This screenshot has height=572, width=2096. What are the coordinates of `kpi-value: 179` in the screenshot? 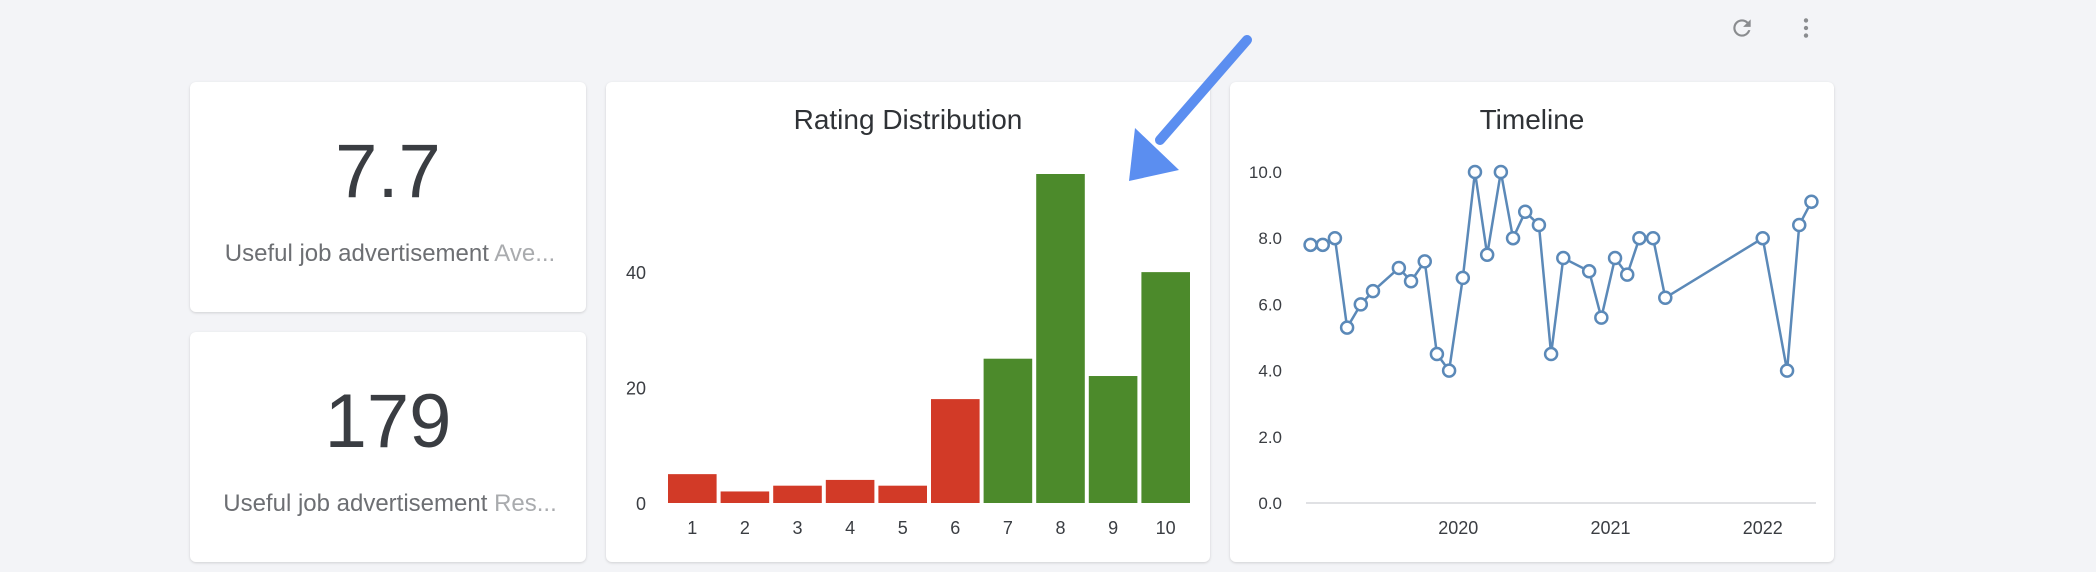 It's located at (388, 421).